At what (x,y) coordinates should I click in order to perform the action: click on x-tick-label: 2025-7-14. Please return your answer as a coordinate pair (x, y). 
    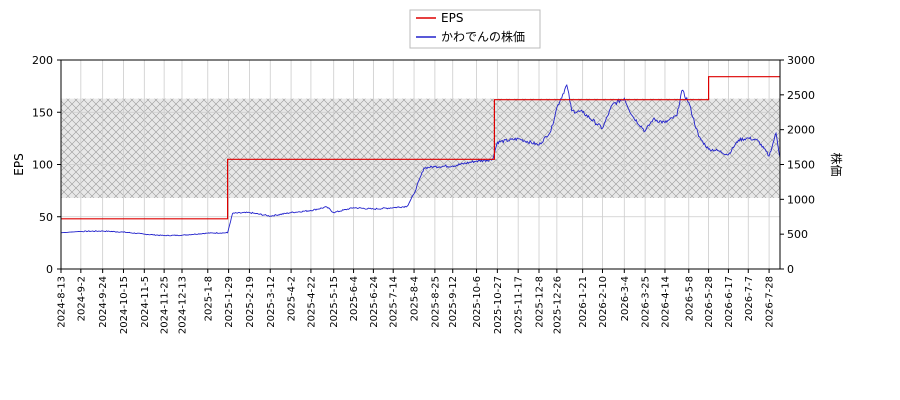
    Looking at the image, I should click on (394, 302).